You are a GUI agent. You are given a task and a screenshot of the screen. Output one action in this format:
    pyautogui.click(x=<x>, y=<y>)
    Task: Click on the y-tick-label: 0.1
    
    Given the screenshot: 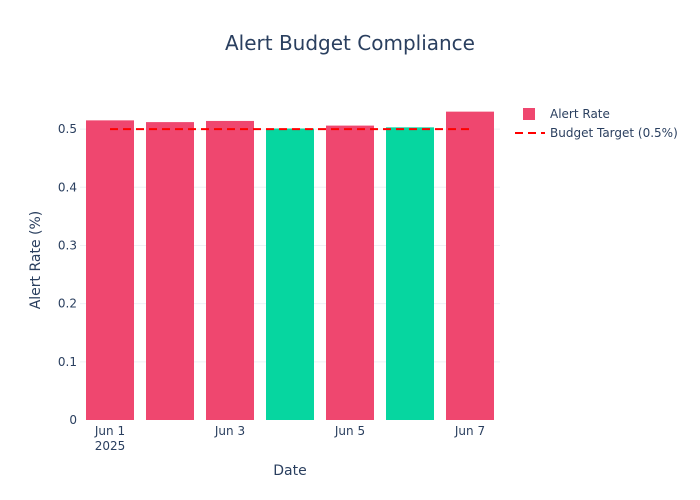 What is the action you would take?
    pyautogui.click(x=67, y=362)
    